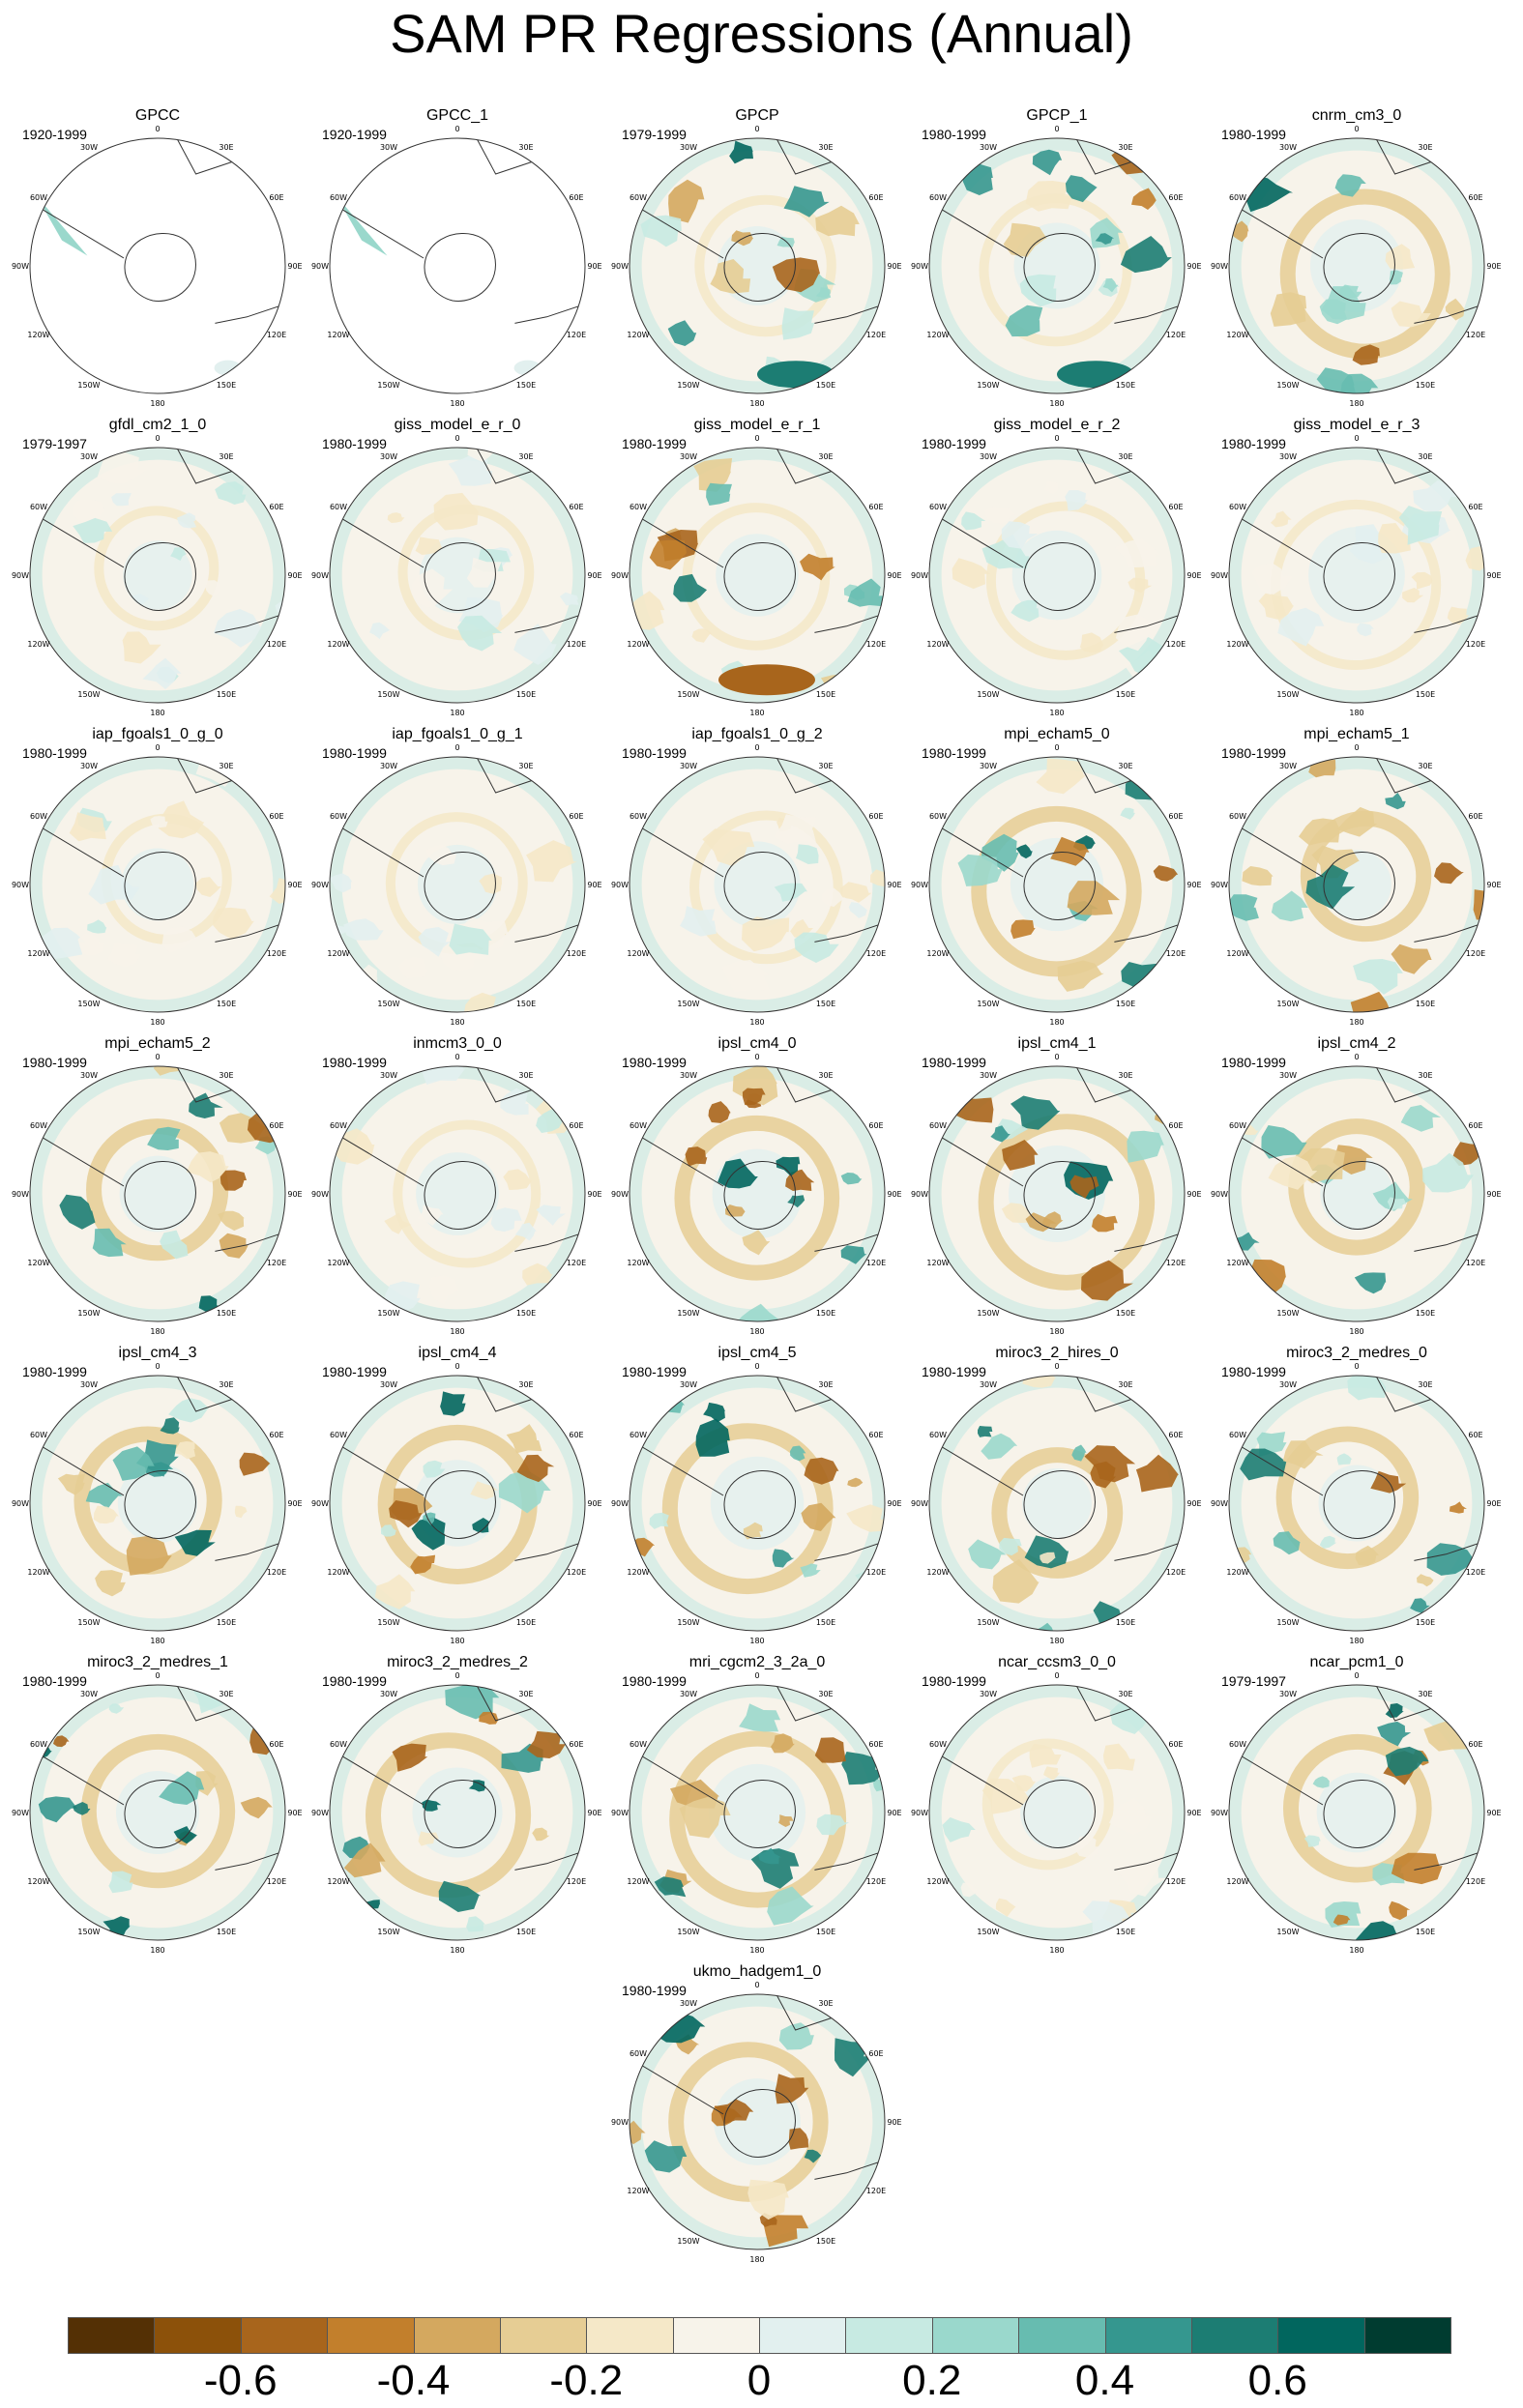 This screenshot has width=1523, height=2408. Describe the element at coordinates (1057, 734) in the screenshot. I see `panel-title: mpi_echam5_0` at that location.